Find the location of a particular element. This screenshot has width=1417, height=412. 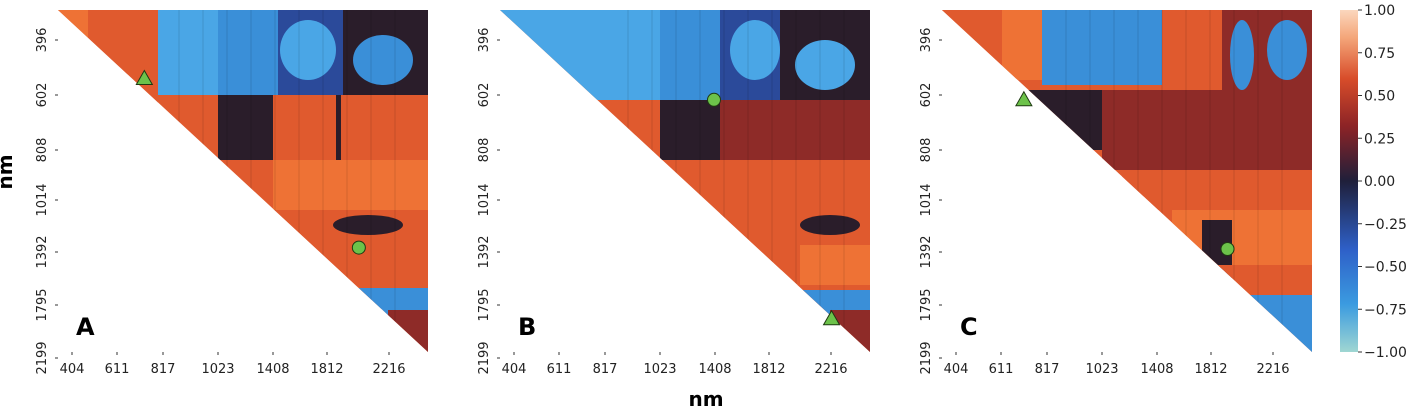

colorbar-tick-label: −0.25 is located at coordinates (1385, 225).